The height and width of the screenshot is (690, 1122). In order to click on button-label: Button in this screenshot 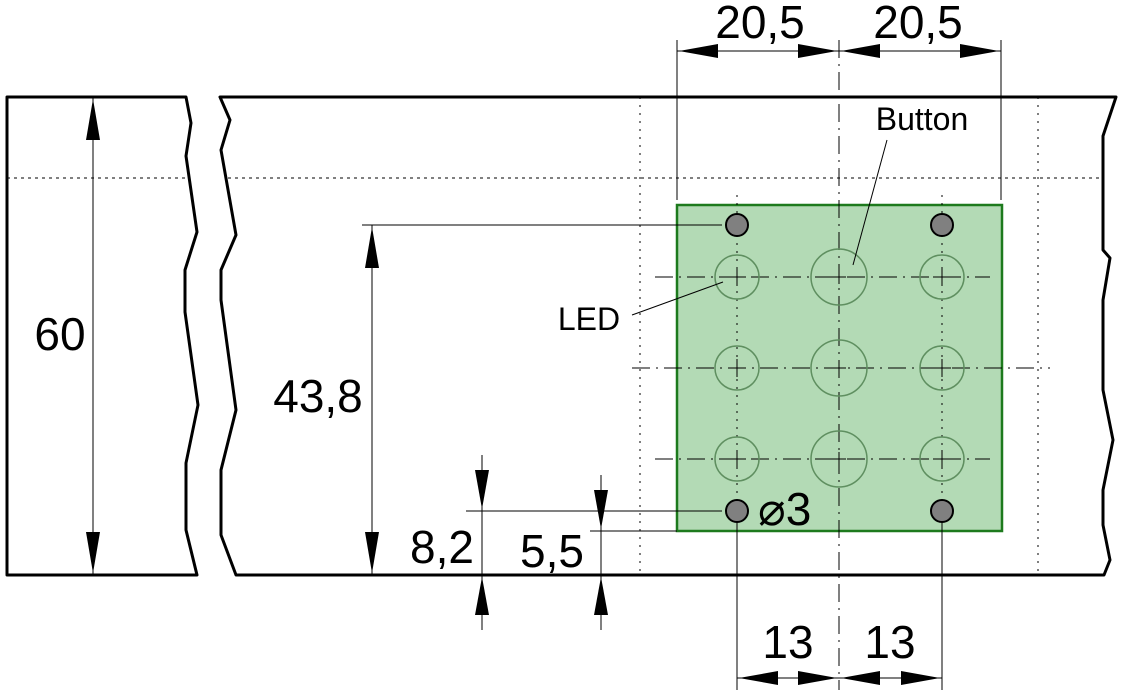, I will do `click(922, 119)`.